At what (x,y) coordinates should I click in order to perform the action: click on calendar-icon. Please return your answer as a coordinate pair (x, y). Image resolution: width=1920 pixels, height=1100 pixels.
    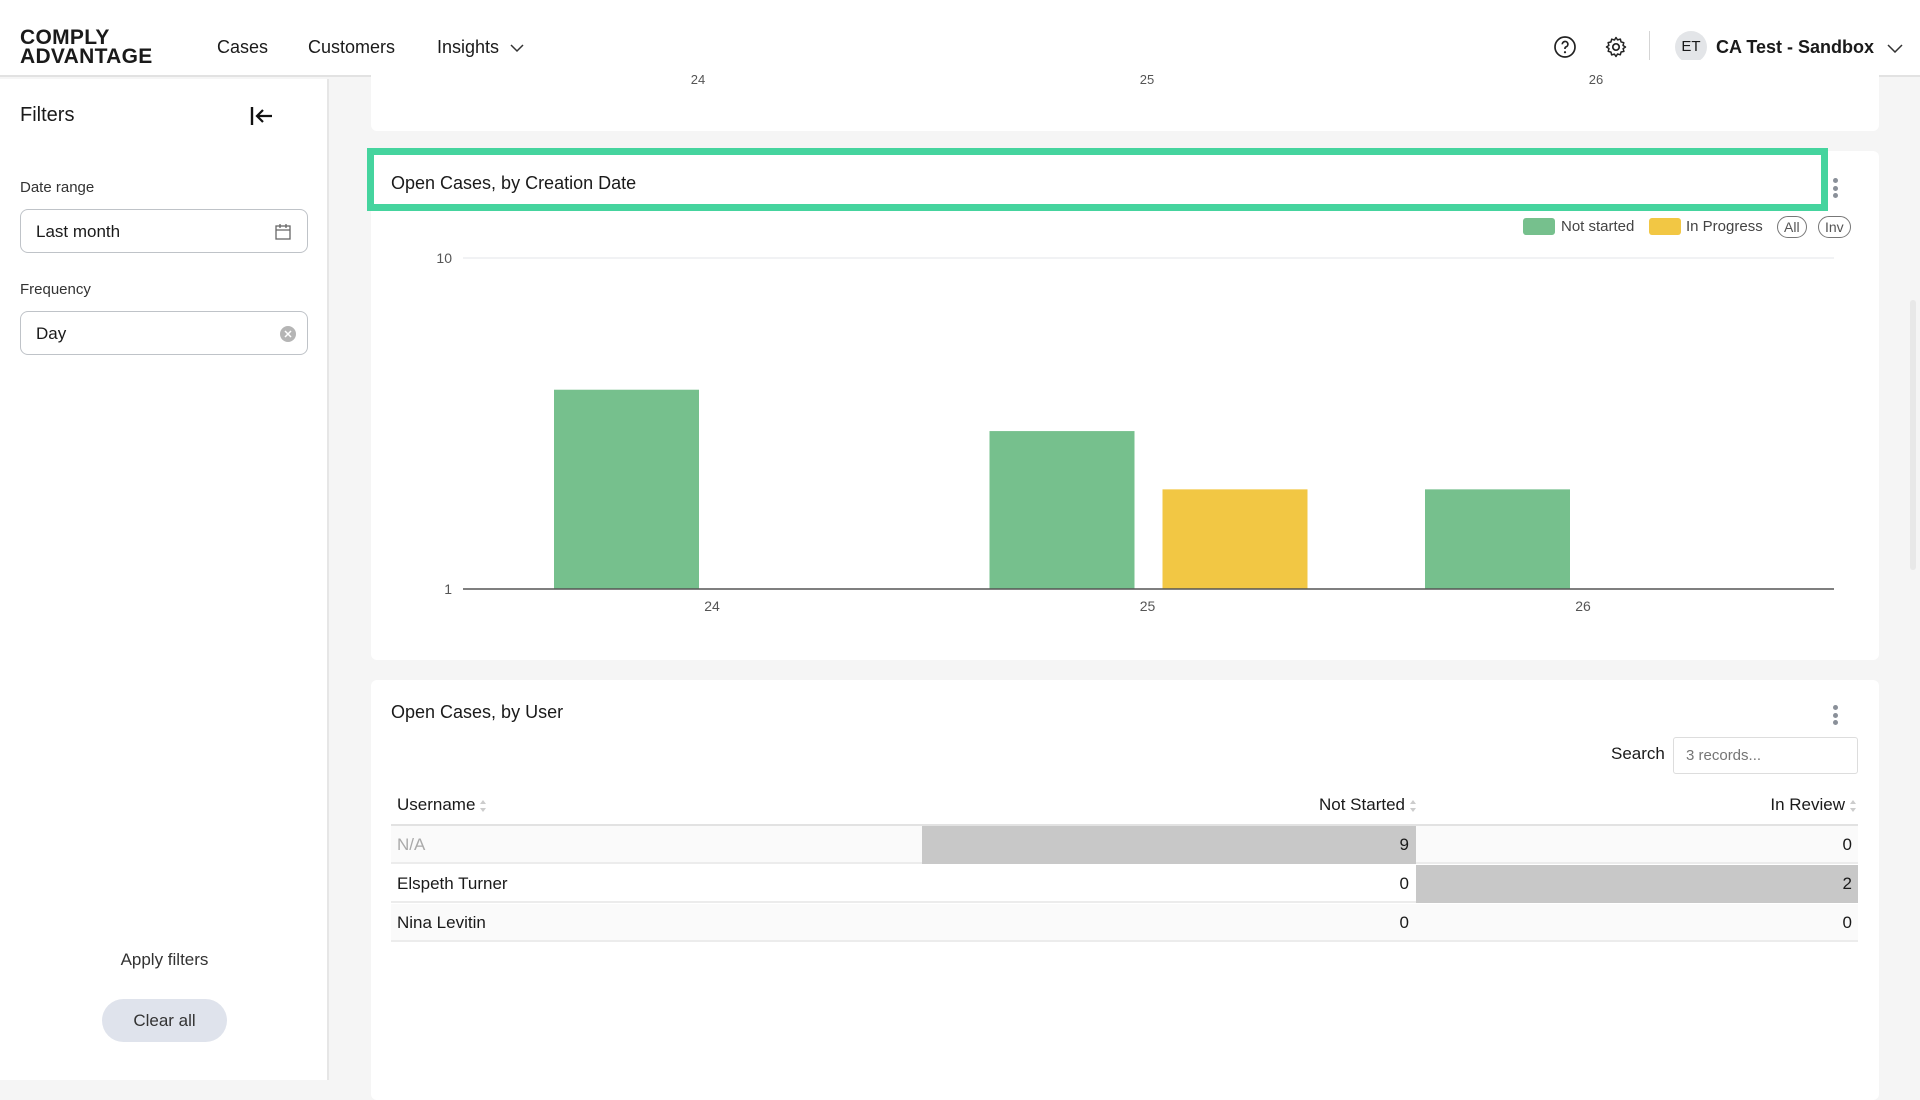
    Looking at the image, I should click on (283, 231).